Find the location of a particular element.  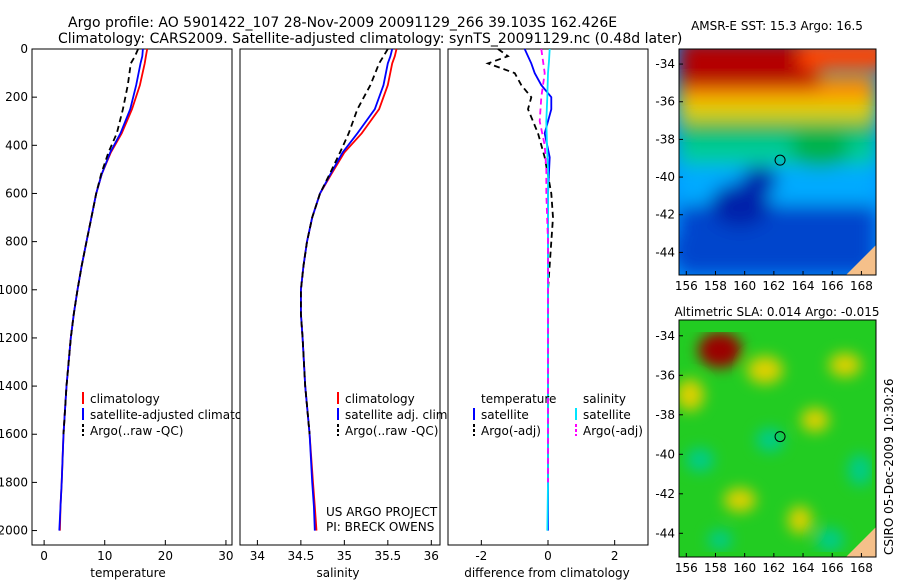

project-line-1: US ARGO PROJECT is located at coordinates (382, 512).